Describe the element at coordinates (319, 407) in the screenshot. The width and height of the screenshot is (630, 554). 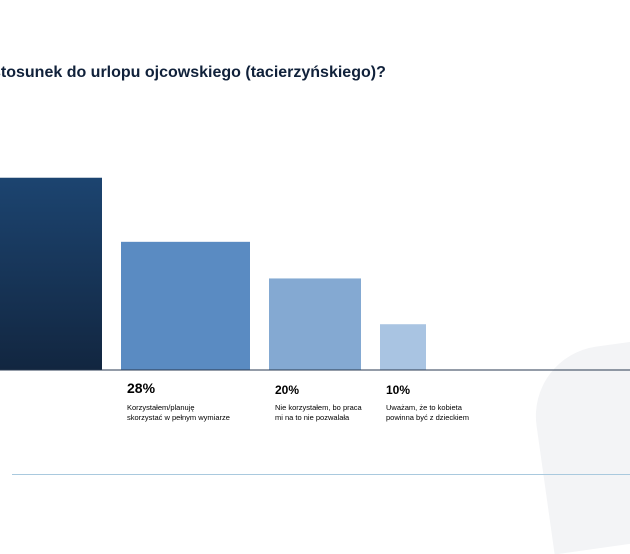
I see `category-label-2-0: Nie korzystałem, bo praca` at that location.